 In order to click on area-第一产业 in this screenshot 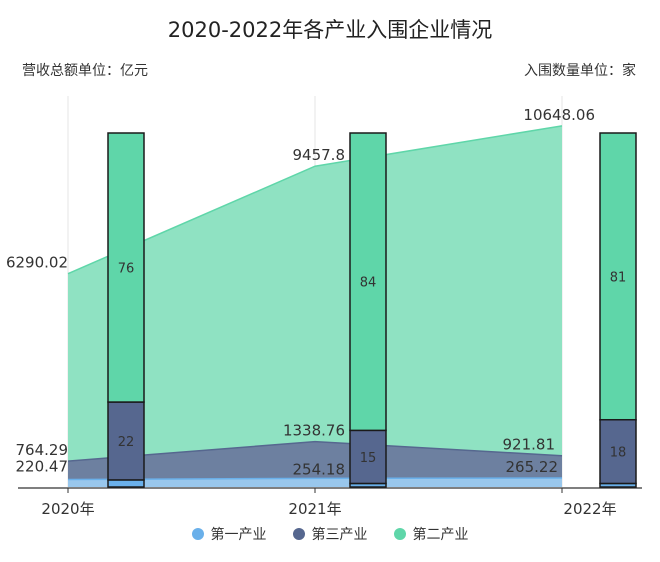, I will do `click(315, 482)`.